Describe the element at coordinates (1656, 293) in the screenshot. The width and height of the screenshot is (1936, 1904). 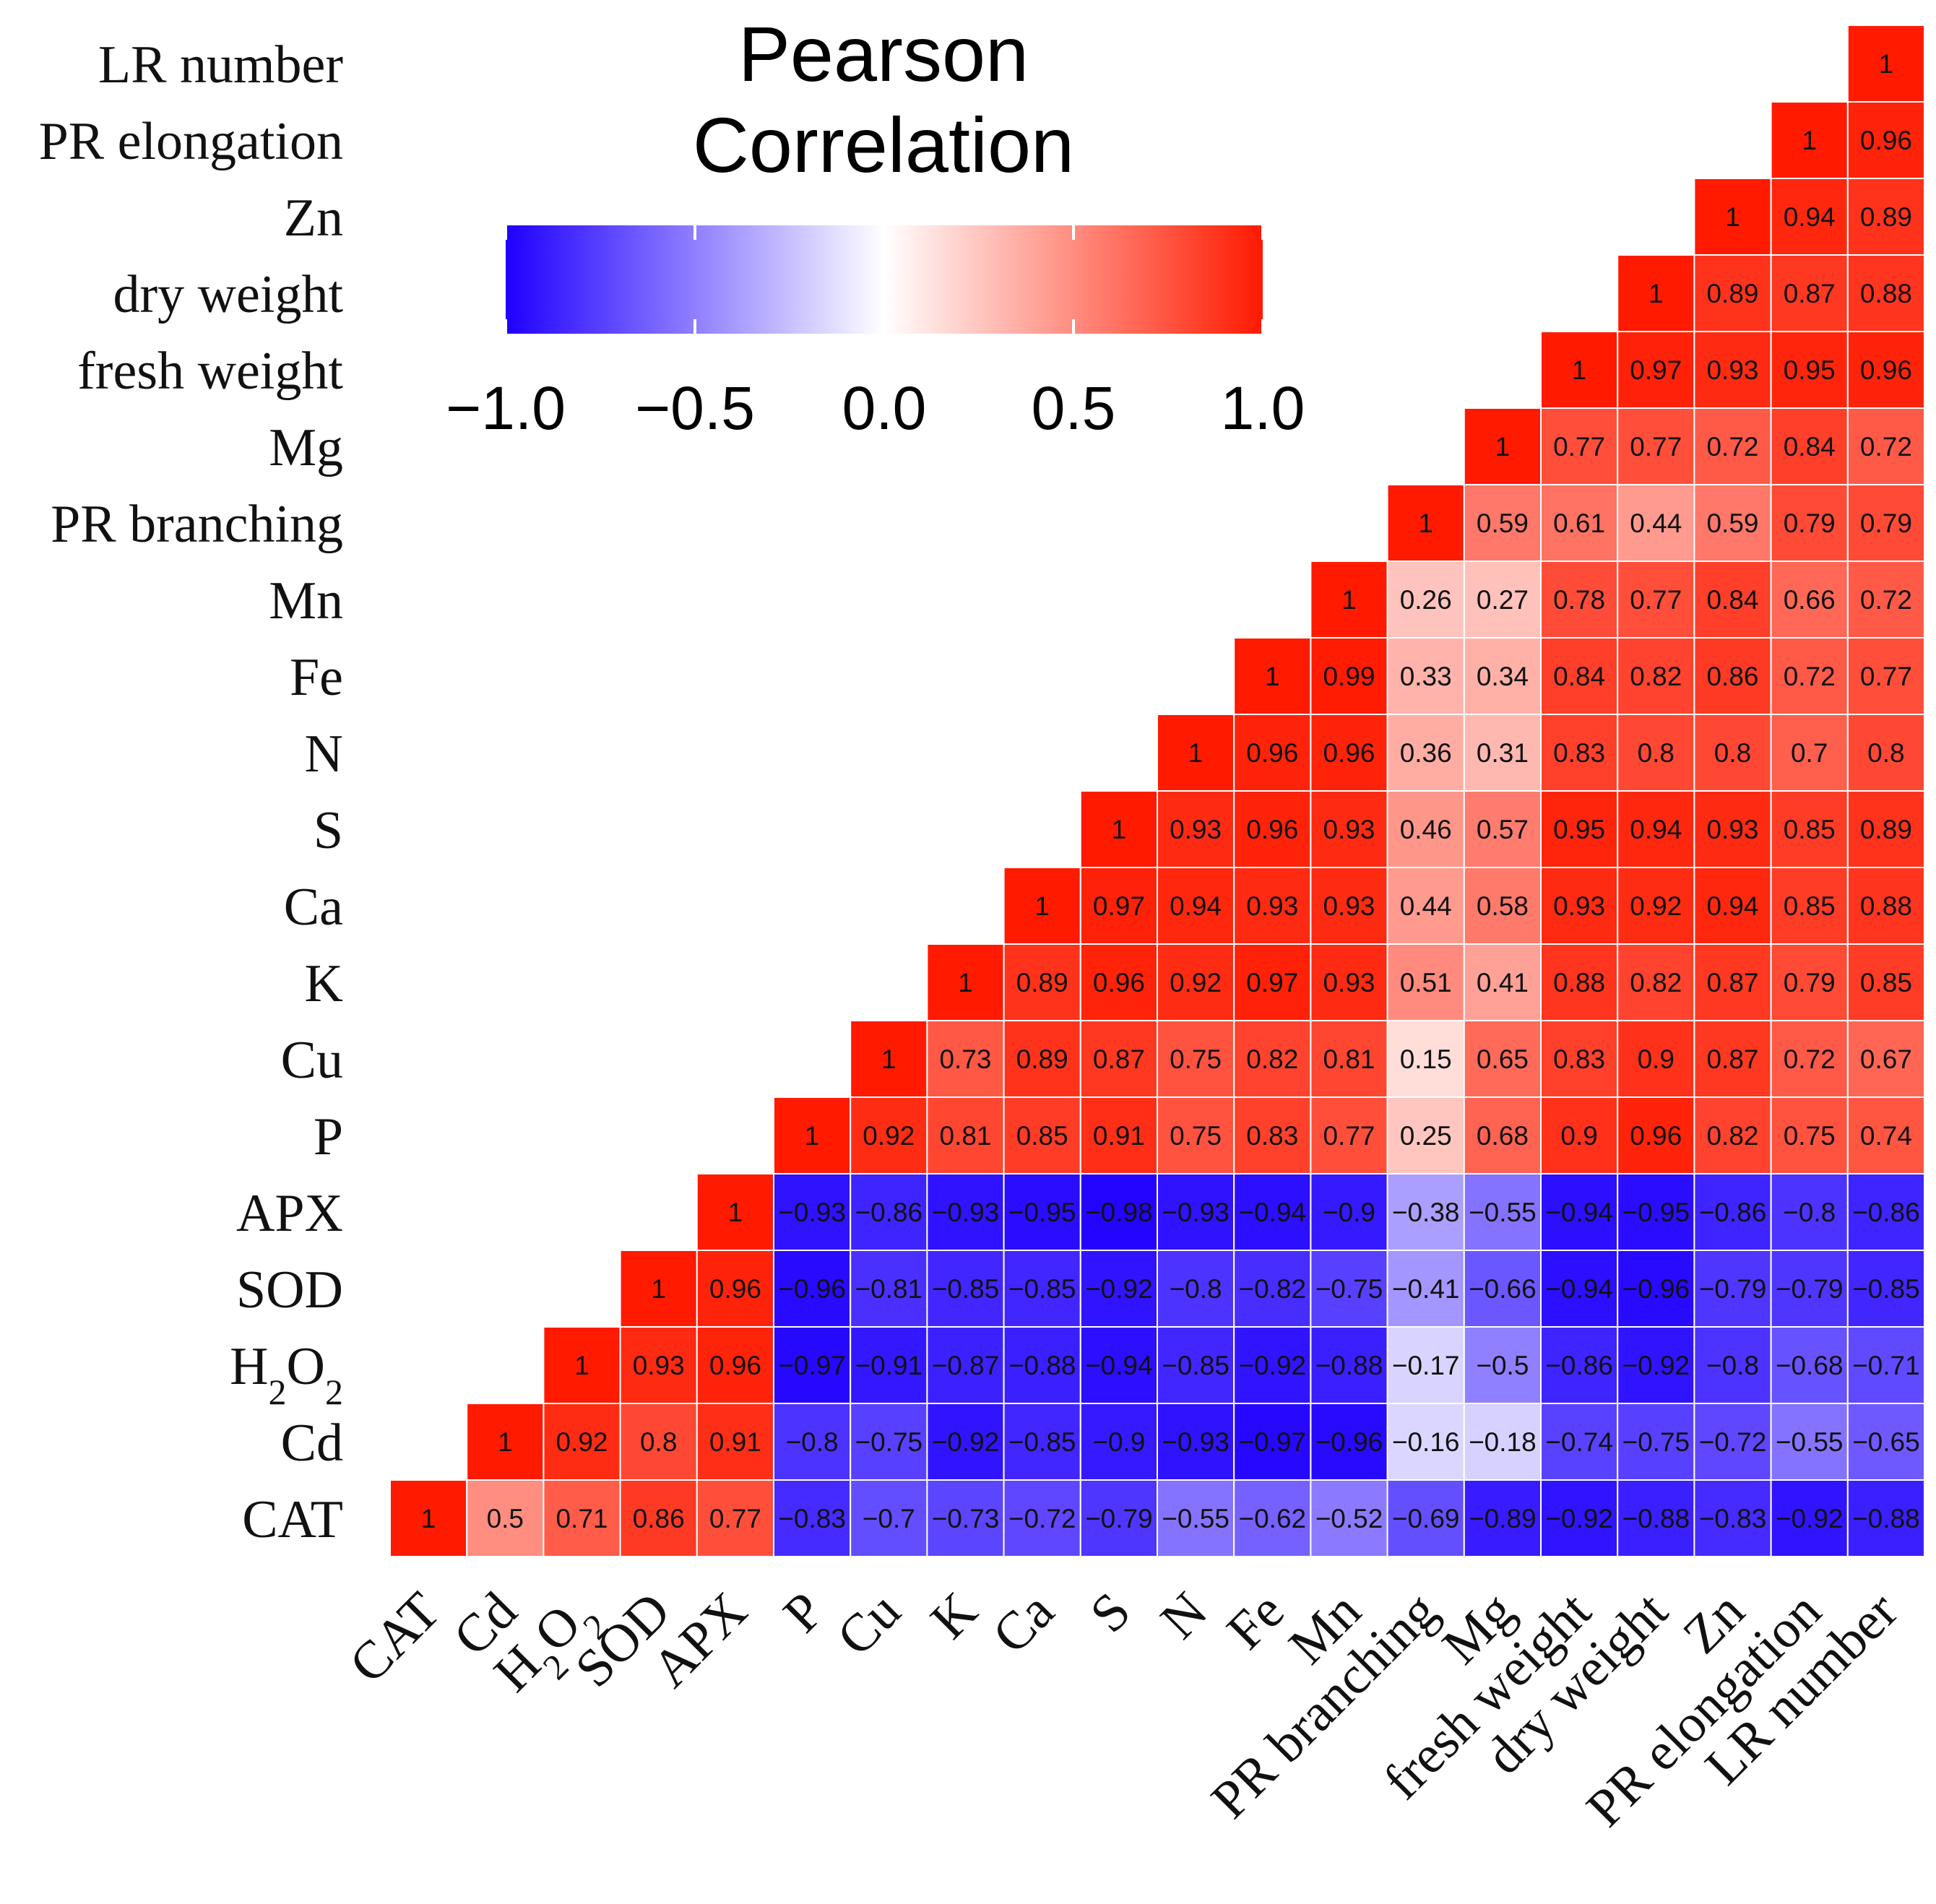
I see `cell-value-dry-weight-dry-weight: 1` at that location.